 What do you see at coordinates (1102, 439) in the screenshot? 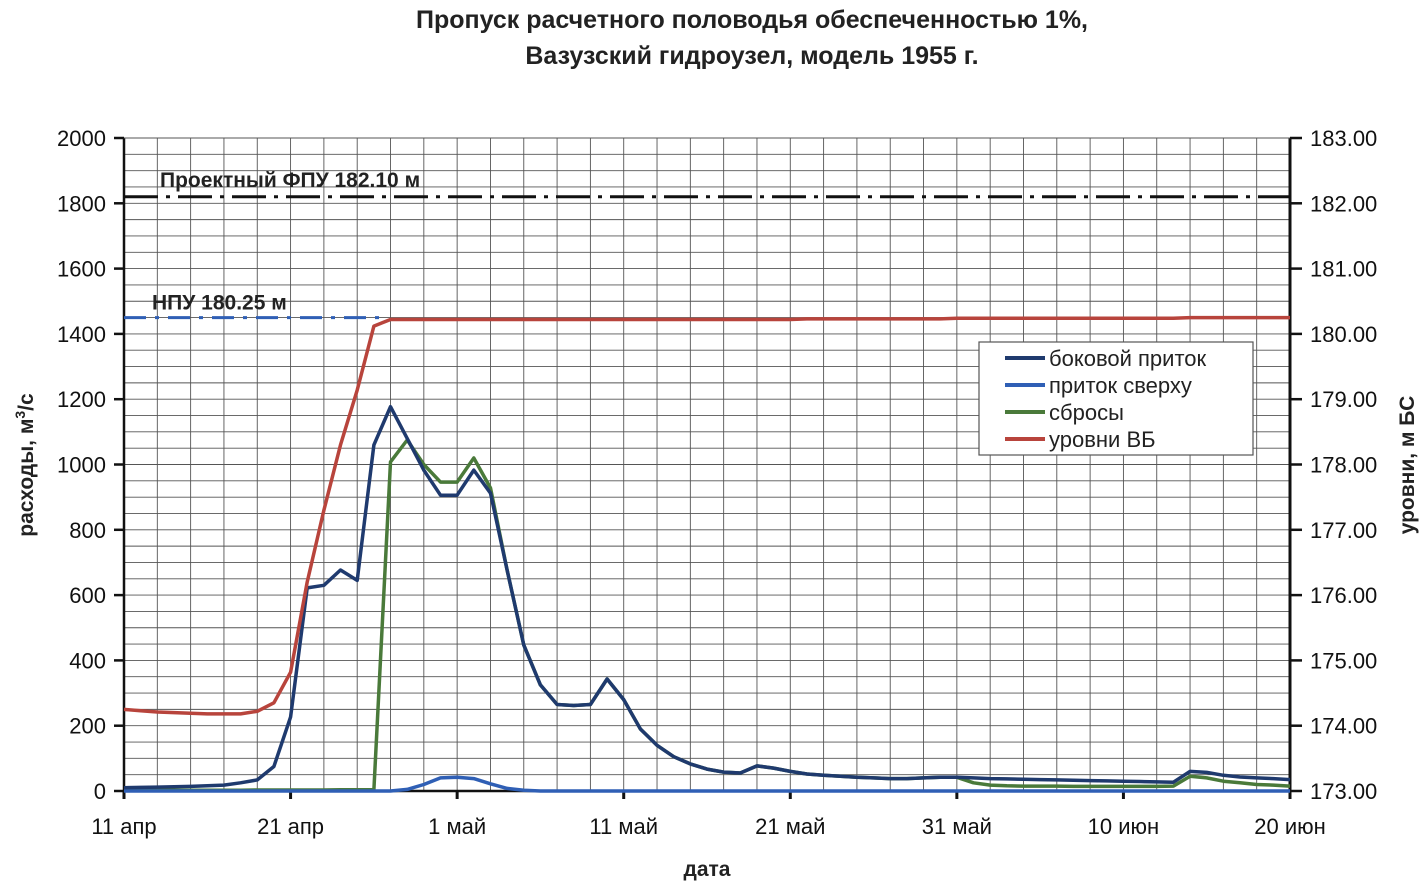
I see `legend-label-3: уровни ВБ` at bounding box center [1102, 439].